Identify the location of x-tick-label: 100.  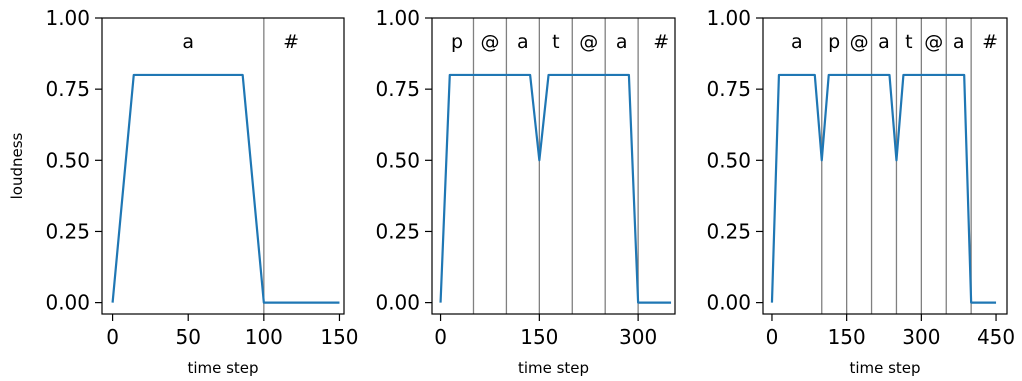
(264, 337).